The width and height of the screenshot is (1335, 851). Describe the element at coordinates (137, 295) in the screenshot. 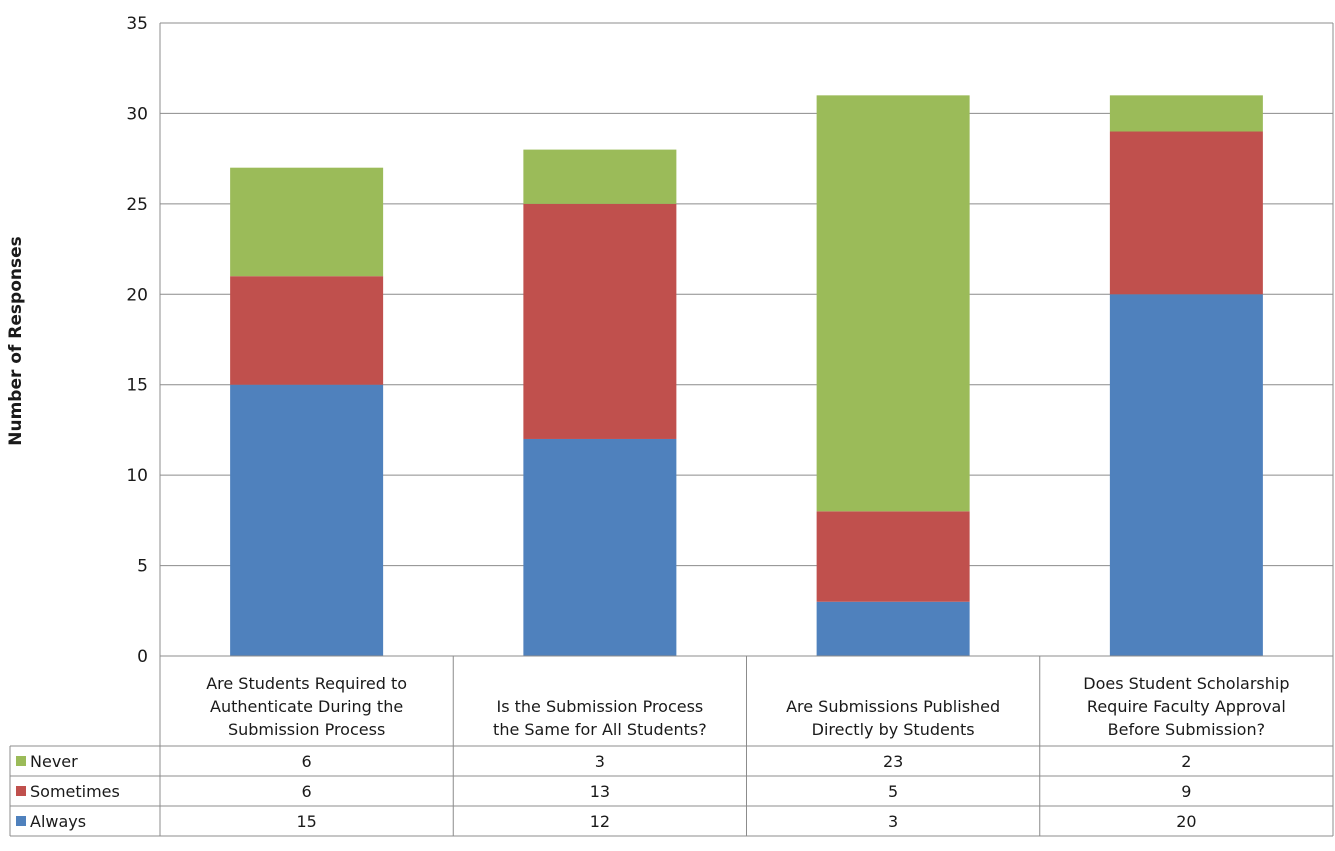

I see `y-tick-label-20: 20` at that location.